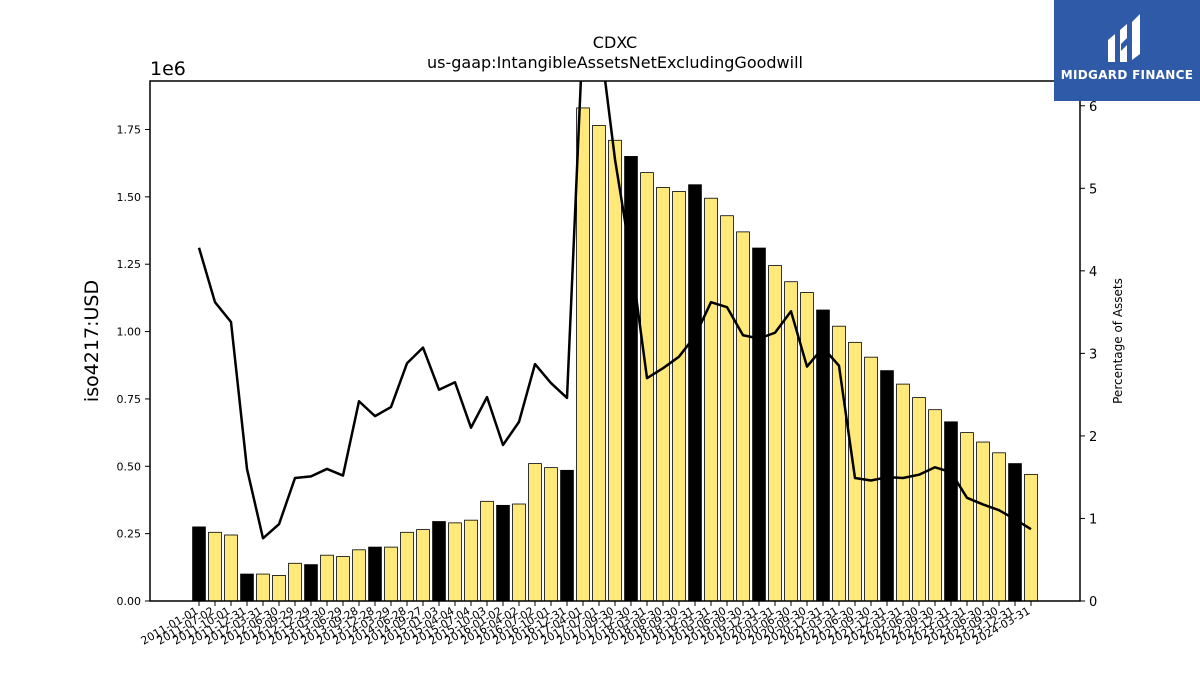 This screenshot has height=675, width=1200. I want to click on y-tick-label: 1.75, so click(129, 129).